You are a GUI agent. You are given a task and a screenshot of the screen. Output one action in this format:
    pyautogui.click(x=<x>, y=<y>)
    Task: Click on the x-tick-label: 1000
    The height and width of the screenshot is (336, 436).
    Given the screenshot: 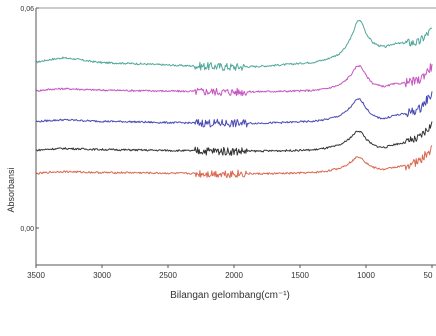 What is the action you would take?
    pyautogui.click(x=366, y=275)
    